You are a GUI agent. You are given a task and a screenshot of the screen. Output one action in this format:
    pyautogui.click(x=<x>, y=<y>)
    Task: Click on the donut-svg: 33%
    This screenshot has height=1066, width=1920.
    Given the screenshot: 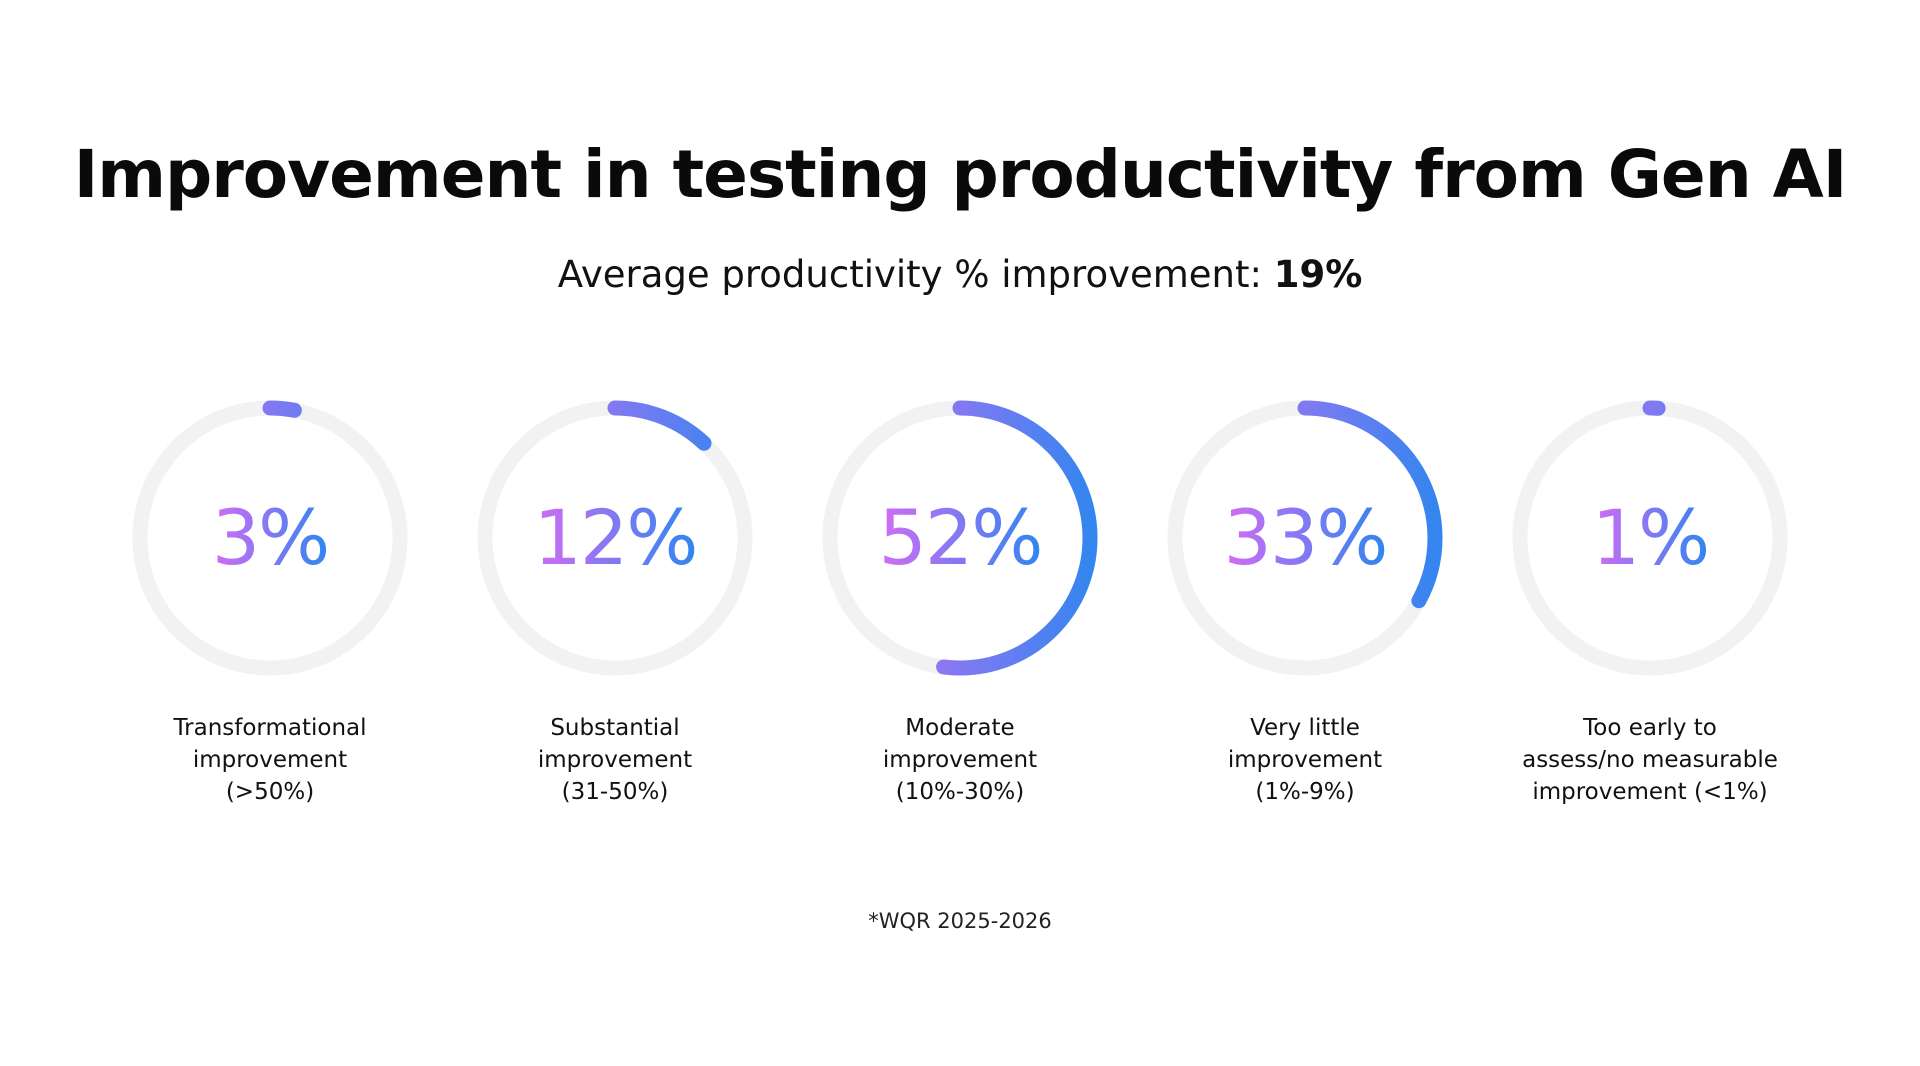 What is the action you would take?
    pyautogui.click(x=1305, y=538)
    